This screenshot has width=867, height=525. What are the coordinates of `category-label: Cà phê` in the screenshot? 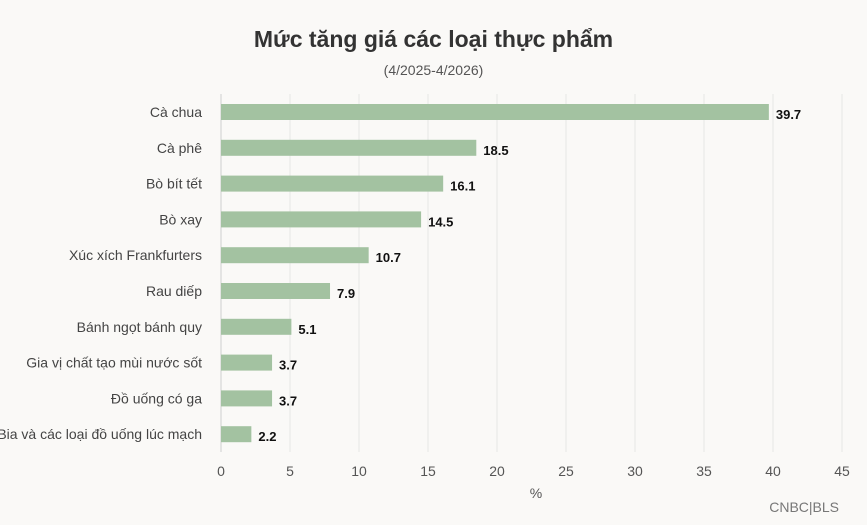 It's located at (179, 148).